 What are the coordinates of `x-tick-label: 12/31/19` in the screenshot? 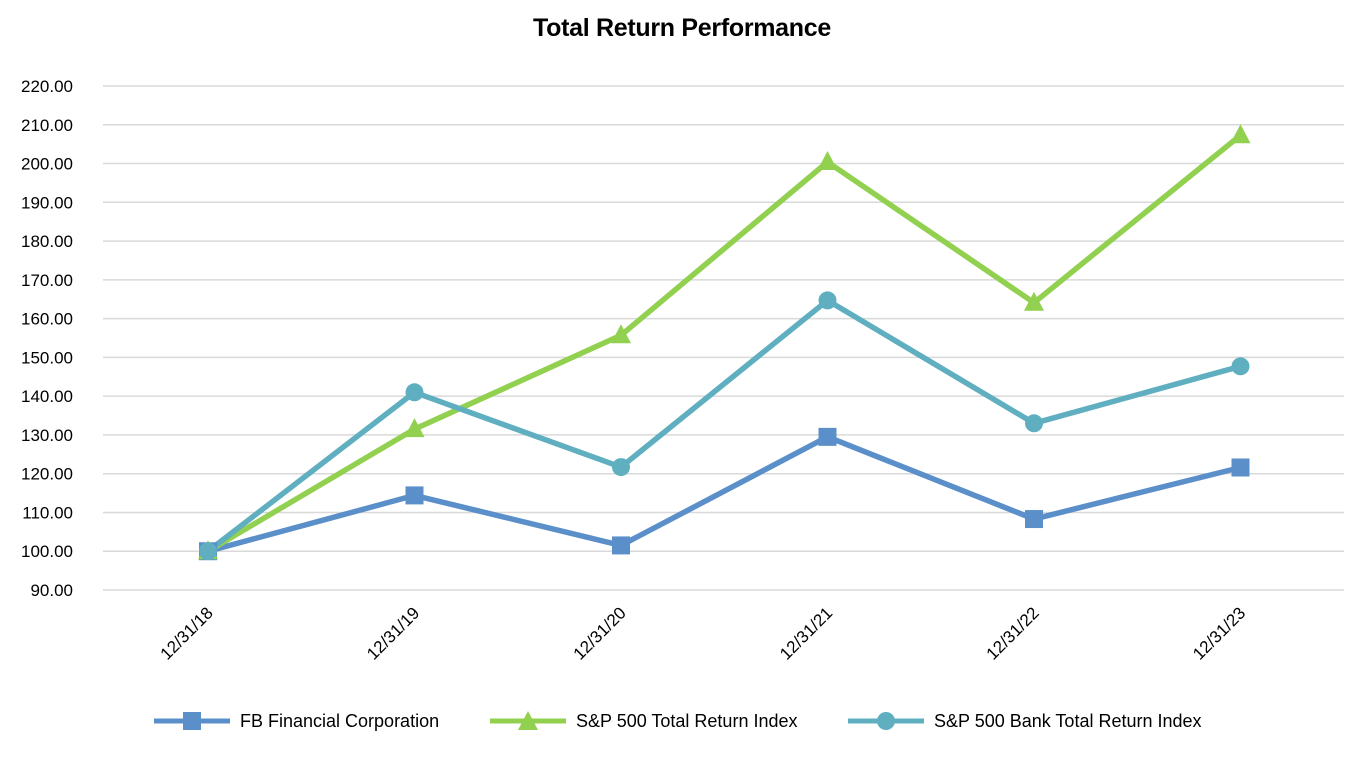 It's located at (393, 633).